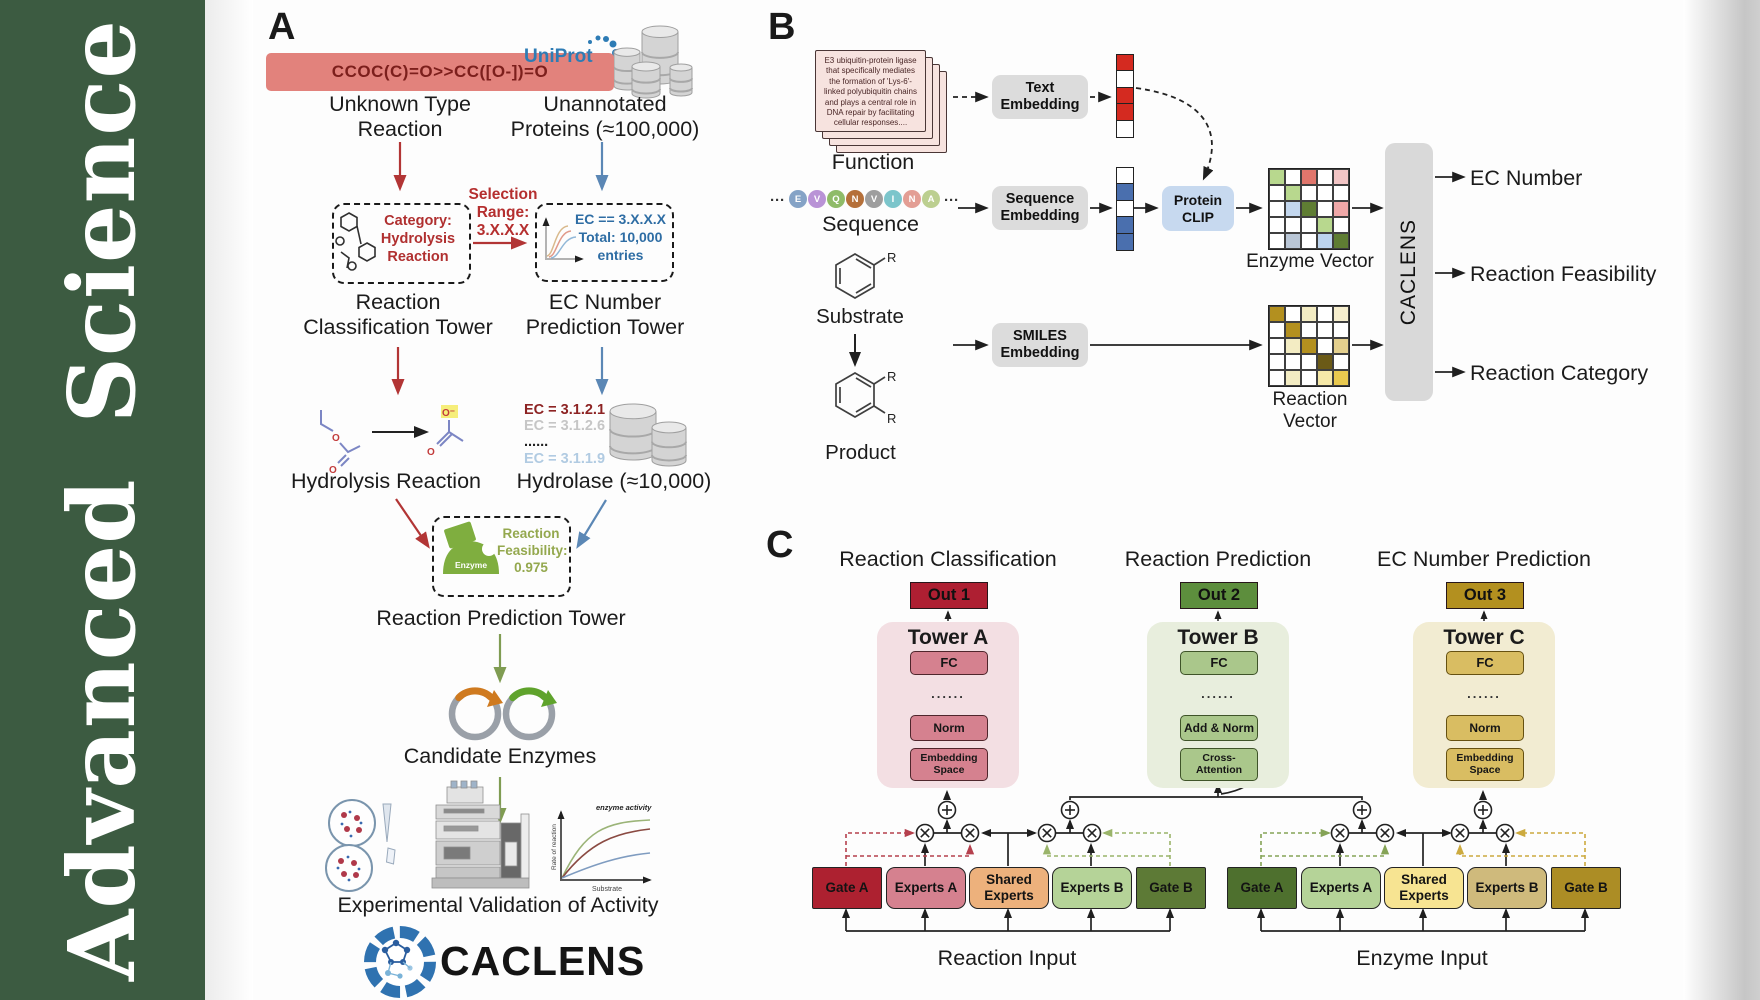 This screenshot has width=1760, height=1000. What do you see at coordinates (1310, 411) in the screenshot?
I see `reaction-vector-caption: Reaction Vector` at bounding box center [1310, 411].